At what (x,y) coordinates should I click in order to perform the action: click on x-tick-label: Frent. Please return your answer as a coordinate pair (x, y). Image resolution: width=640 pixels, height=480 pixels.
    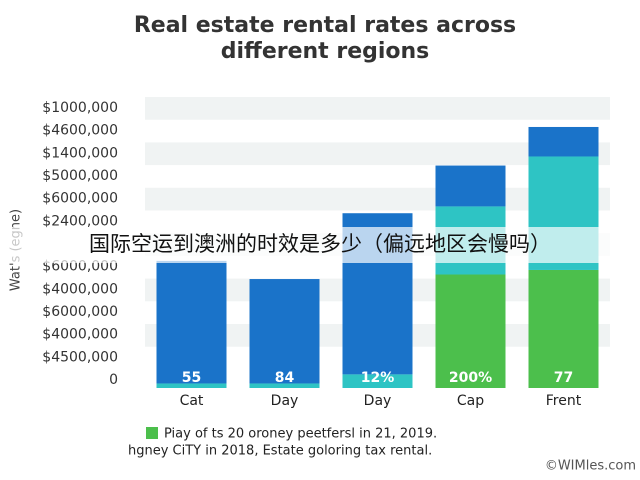
    Looking at the image, I should click on (564, 401).